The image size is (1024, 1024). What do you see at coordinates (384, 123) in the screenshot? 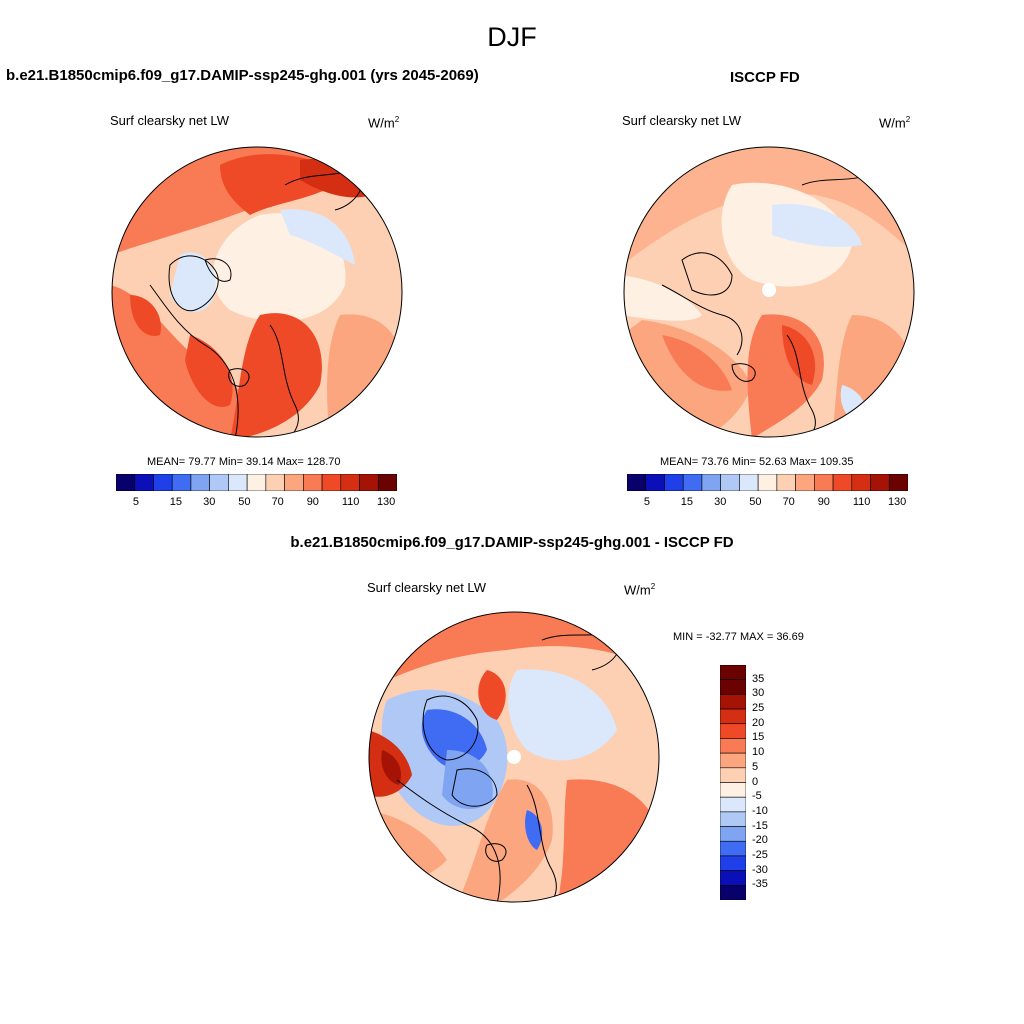
I see `model-units-label: W/m2` at bounding box center [384, 123].